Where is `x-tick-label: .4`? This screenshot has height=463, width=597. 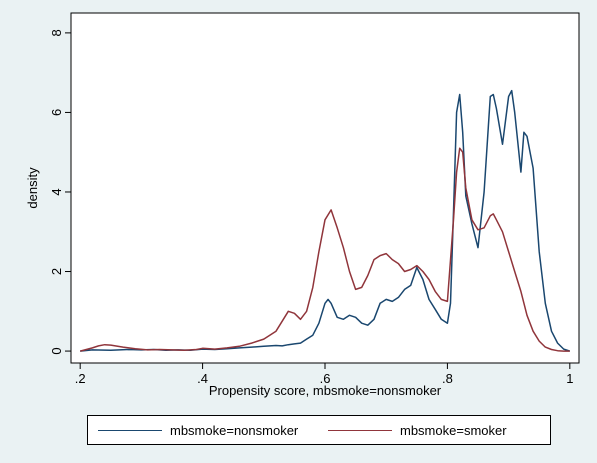
x-tick-label: .4 is located at coordinates (202, 378).